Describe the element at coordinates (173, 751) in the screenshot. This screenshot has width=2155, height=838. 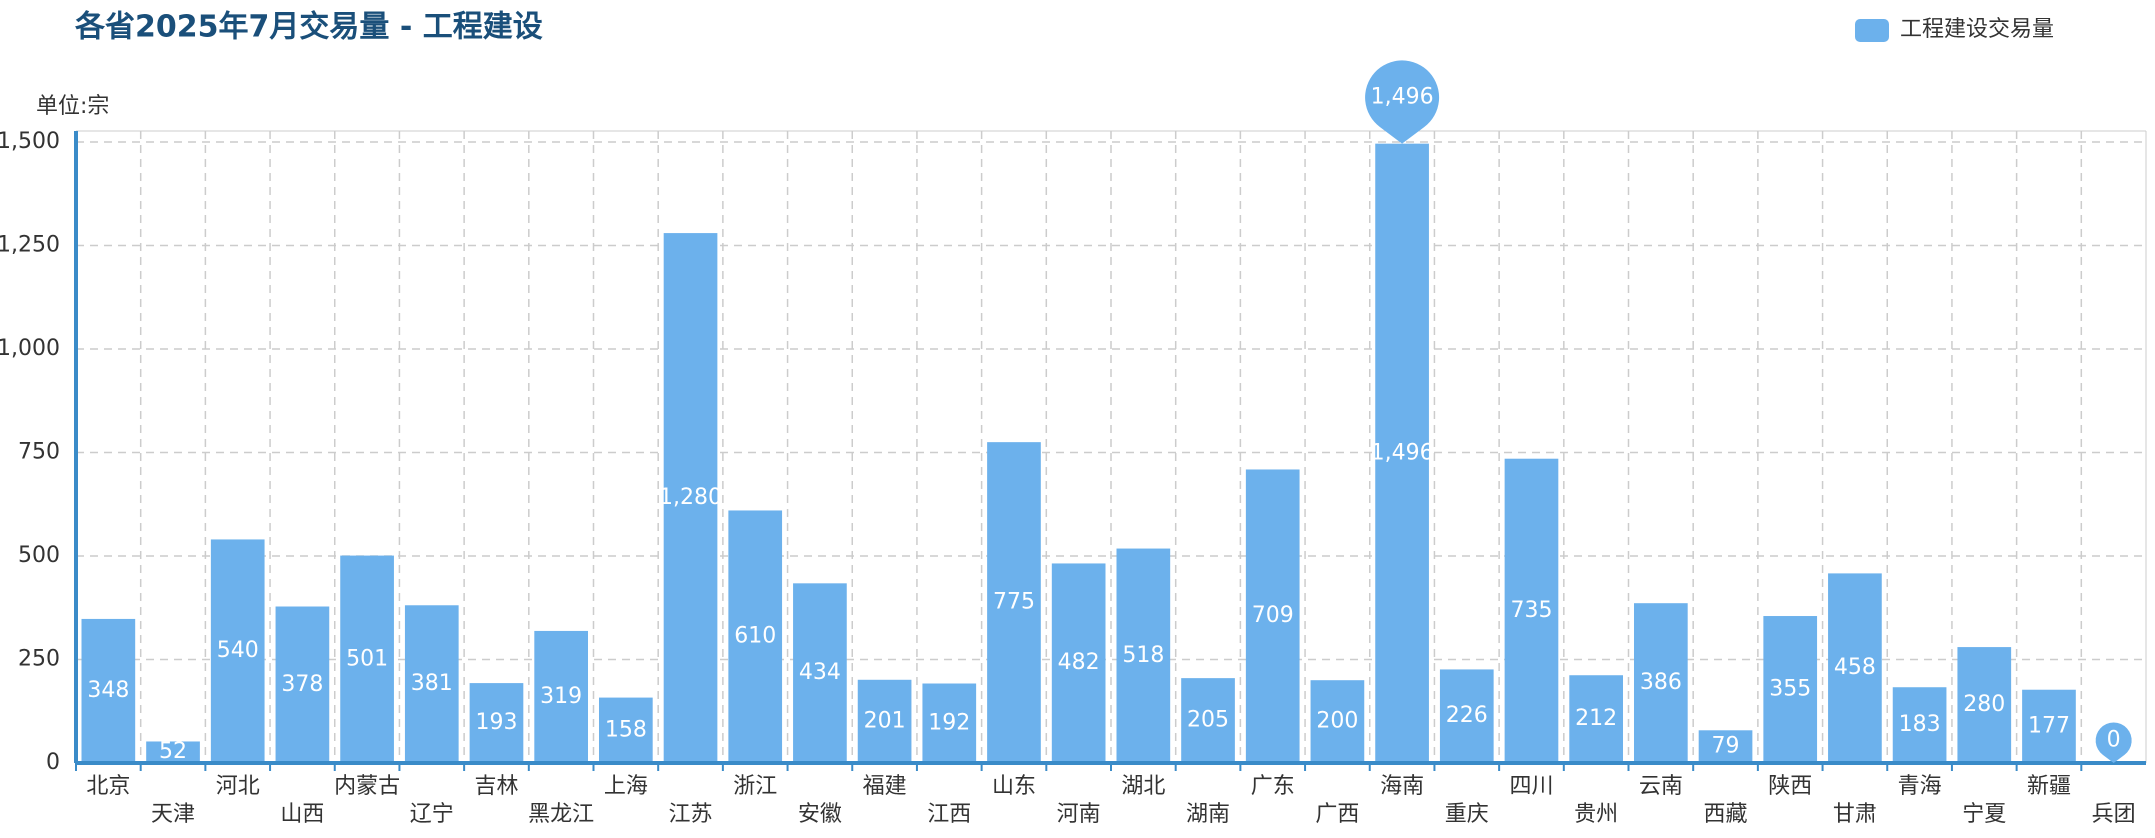
I see `value-label: 52` at that location.